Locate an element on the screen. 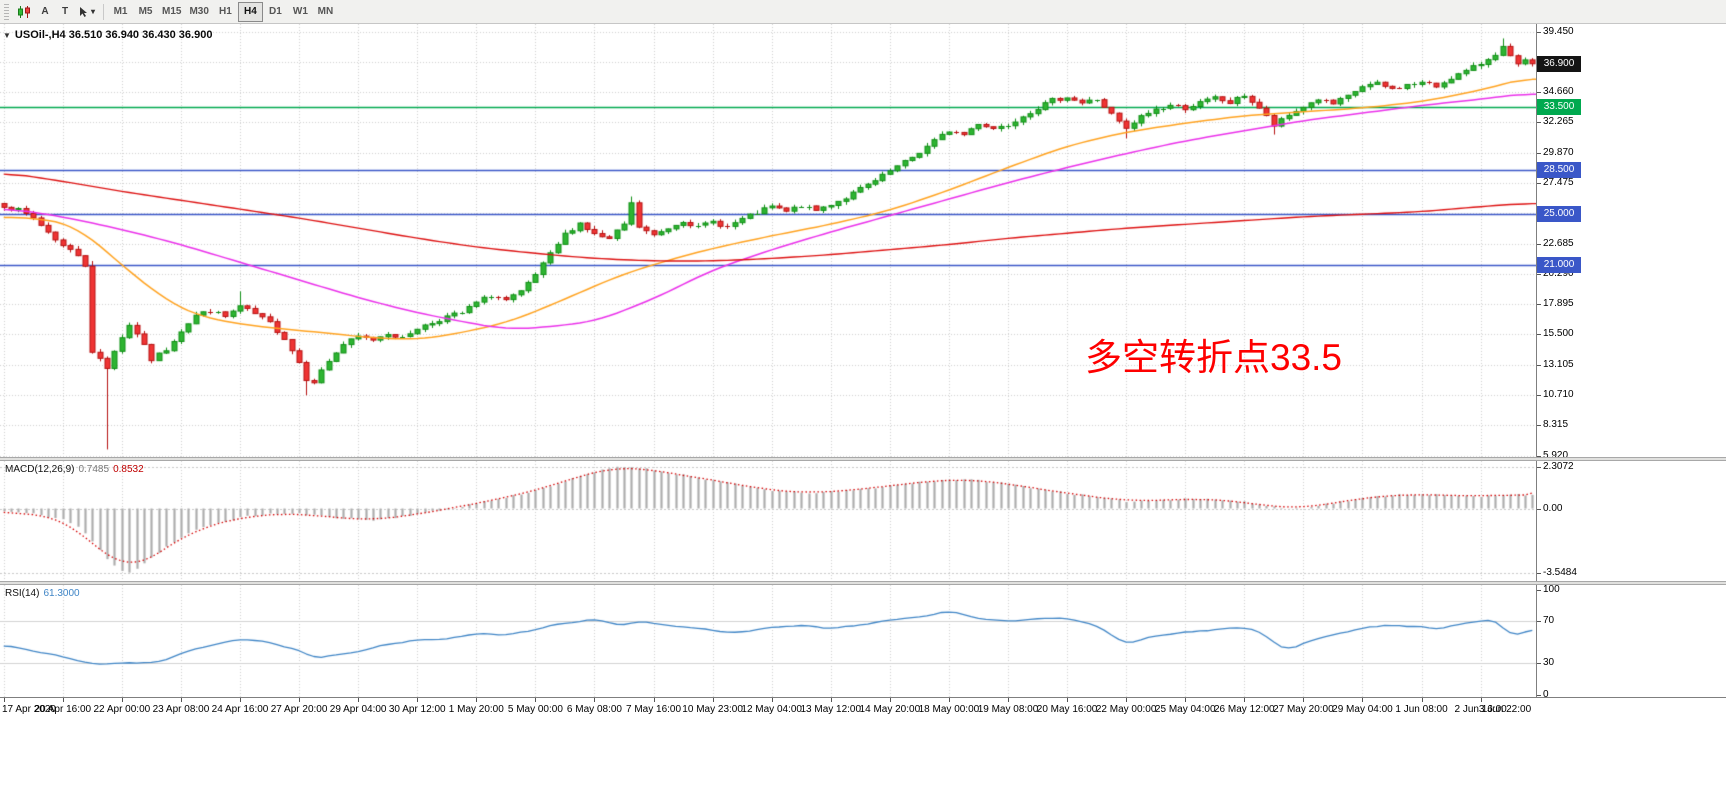 The width and height of the screenshot is (1726, 794). timeframe-group: M1 M5 M15 M30 H1 H4 D1 W1 MN is located at coordinates (223, 11).